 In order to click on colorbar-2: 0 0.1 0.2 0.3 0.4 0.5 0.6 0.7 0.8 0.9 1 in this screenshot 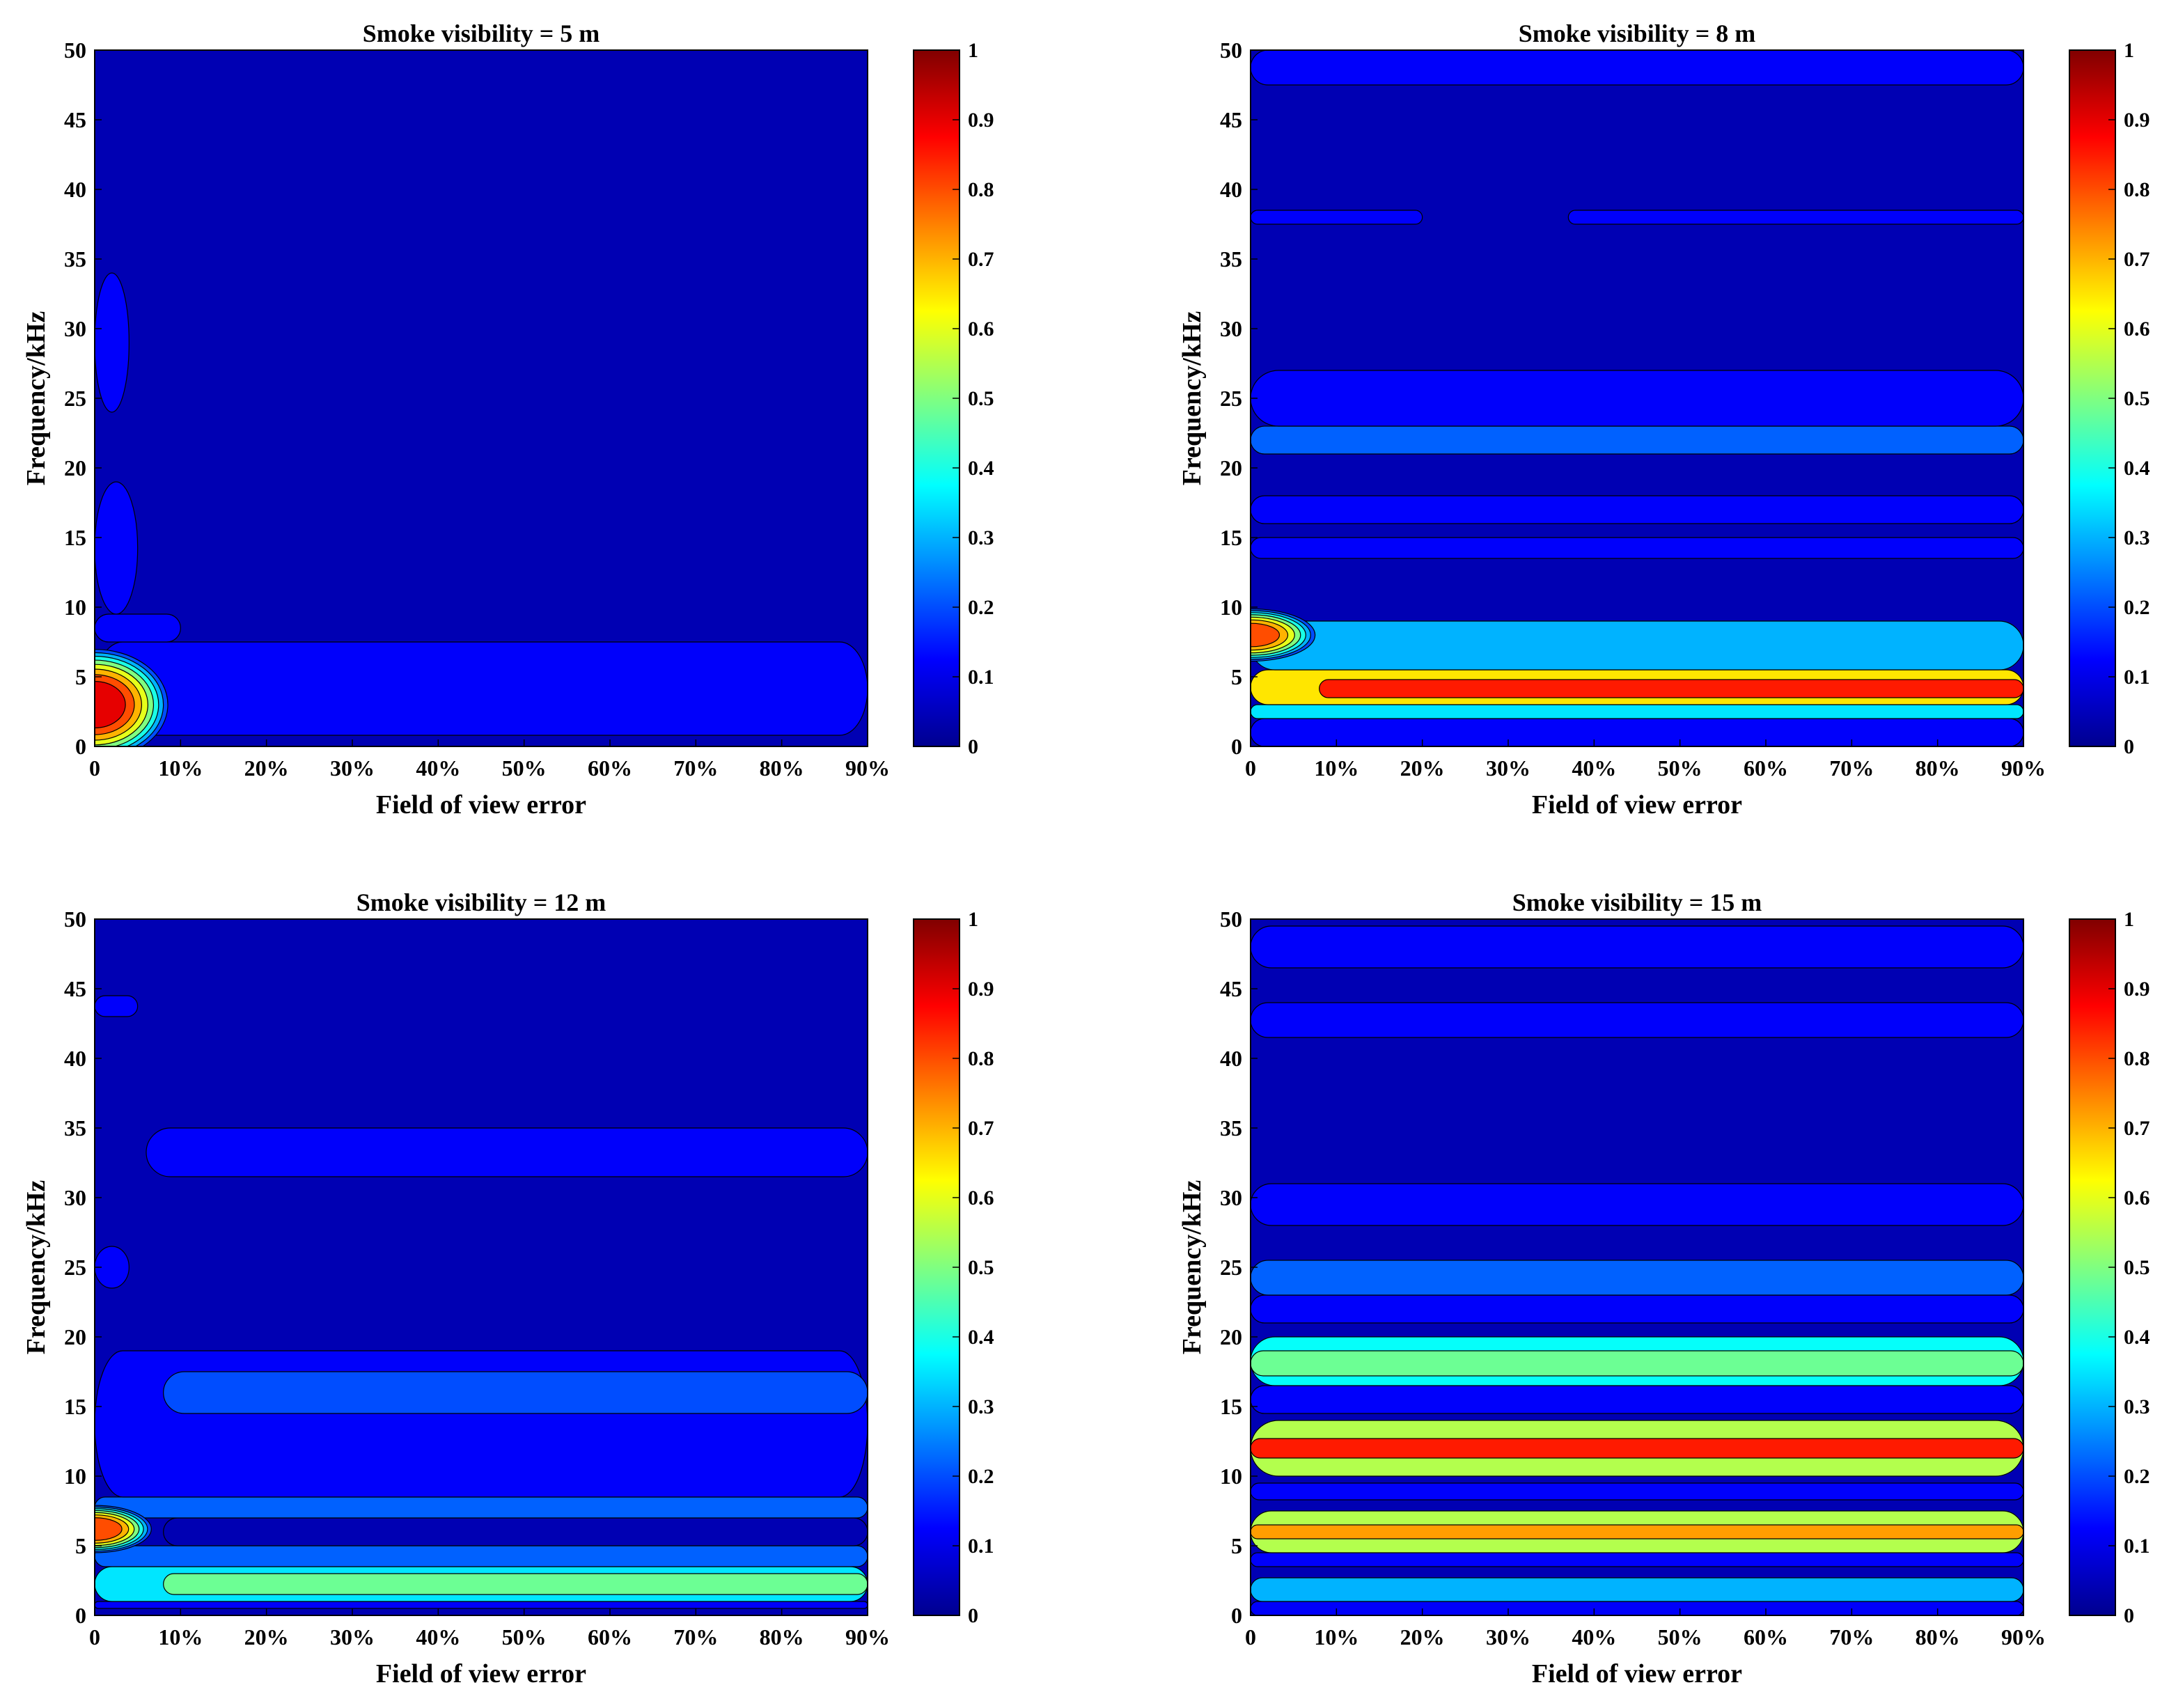, I will do `click(2109, 399)`.